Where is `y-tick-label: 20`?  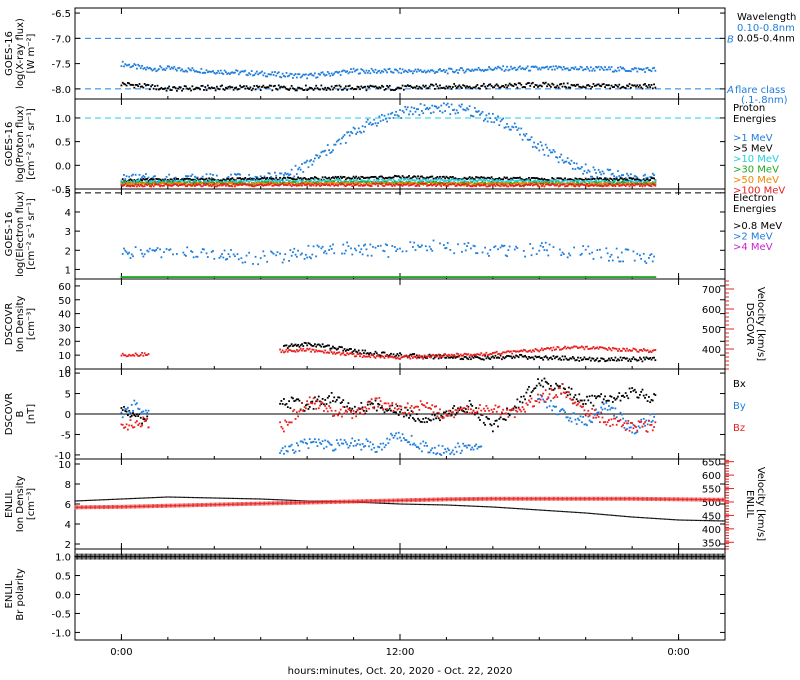 y-tick-label: 20 is located at coordinates (64, 342).